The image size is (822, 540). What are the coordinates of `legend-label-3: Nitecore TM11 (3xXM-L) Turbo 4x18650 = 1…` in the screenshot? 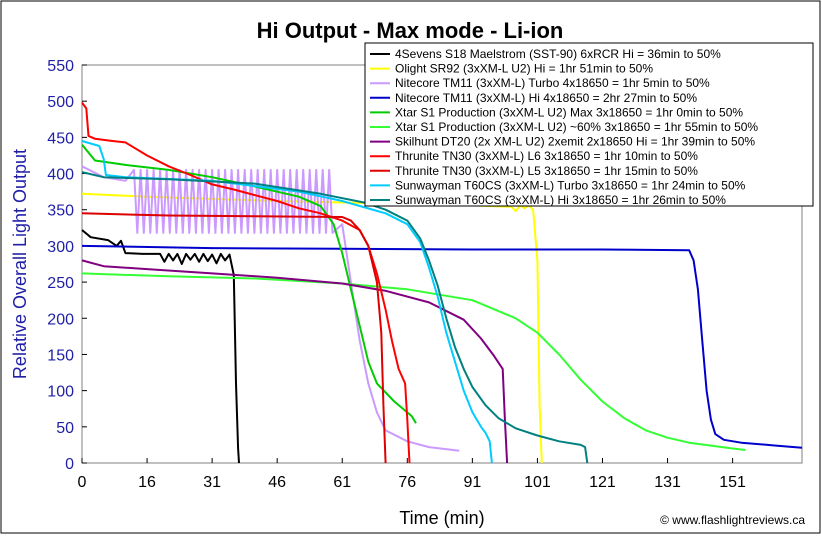 It's located at (552, 83).